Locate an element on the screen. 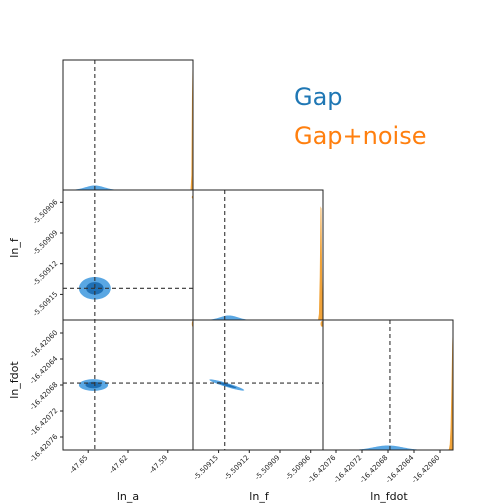 Image resolution: width=504 pixels, height=504 pixels. y-tick-label-ln-fdot: -16.42060 is located at coordinates (43, 344).